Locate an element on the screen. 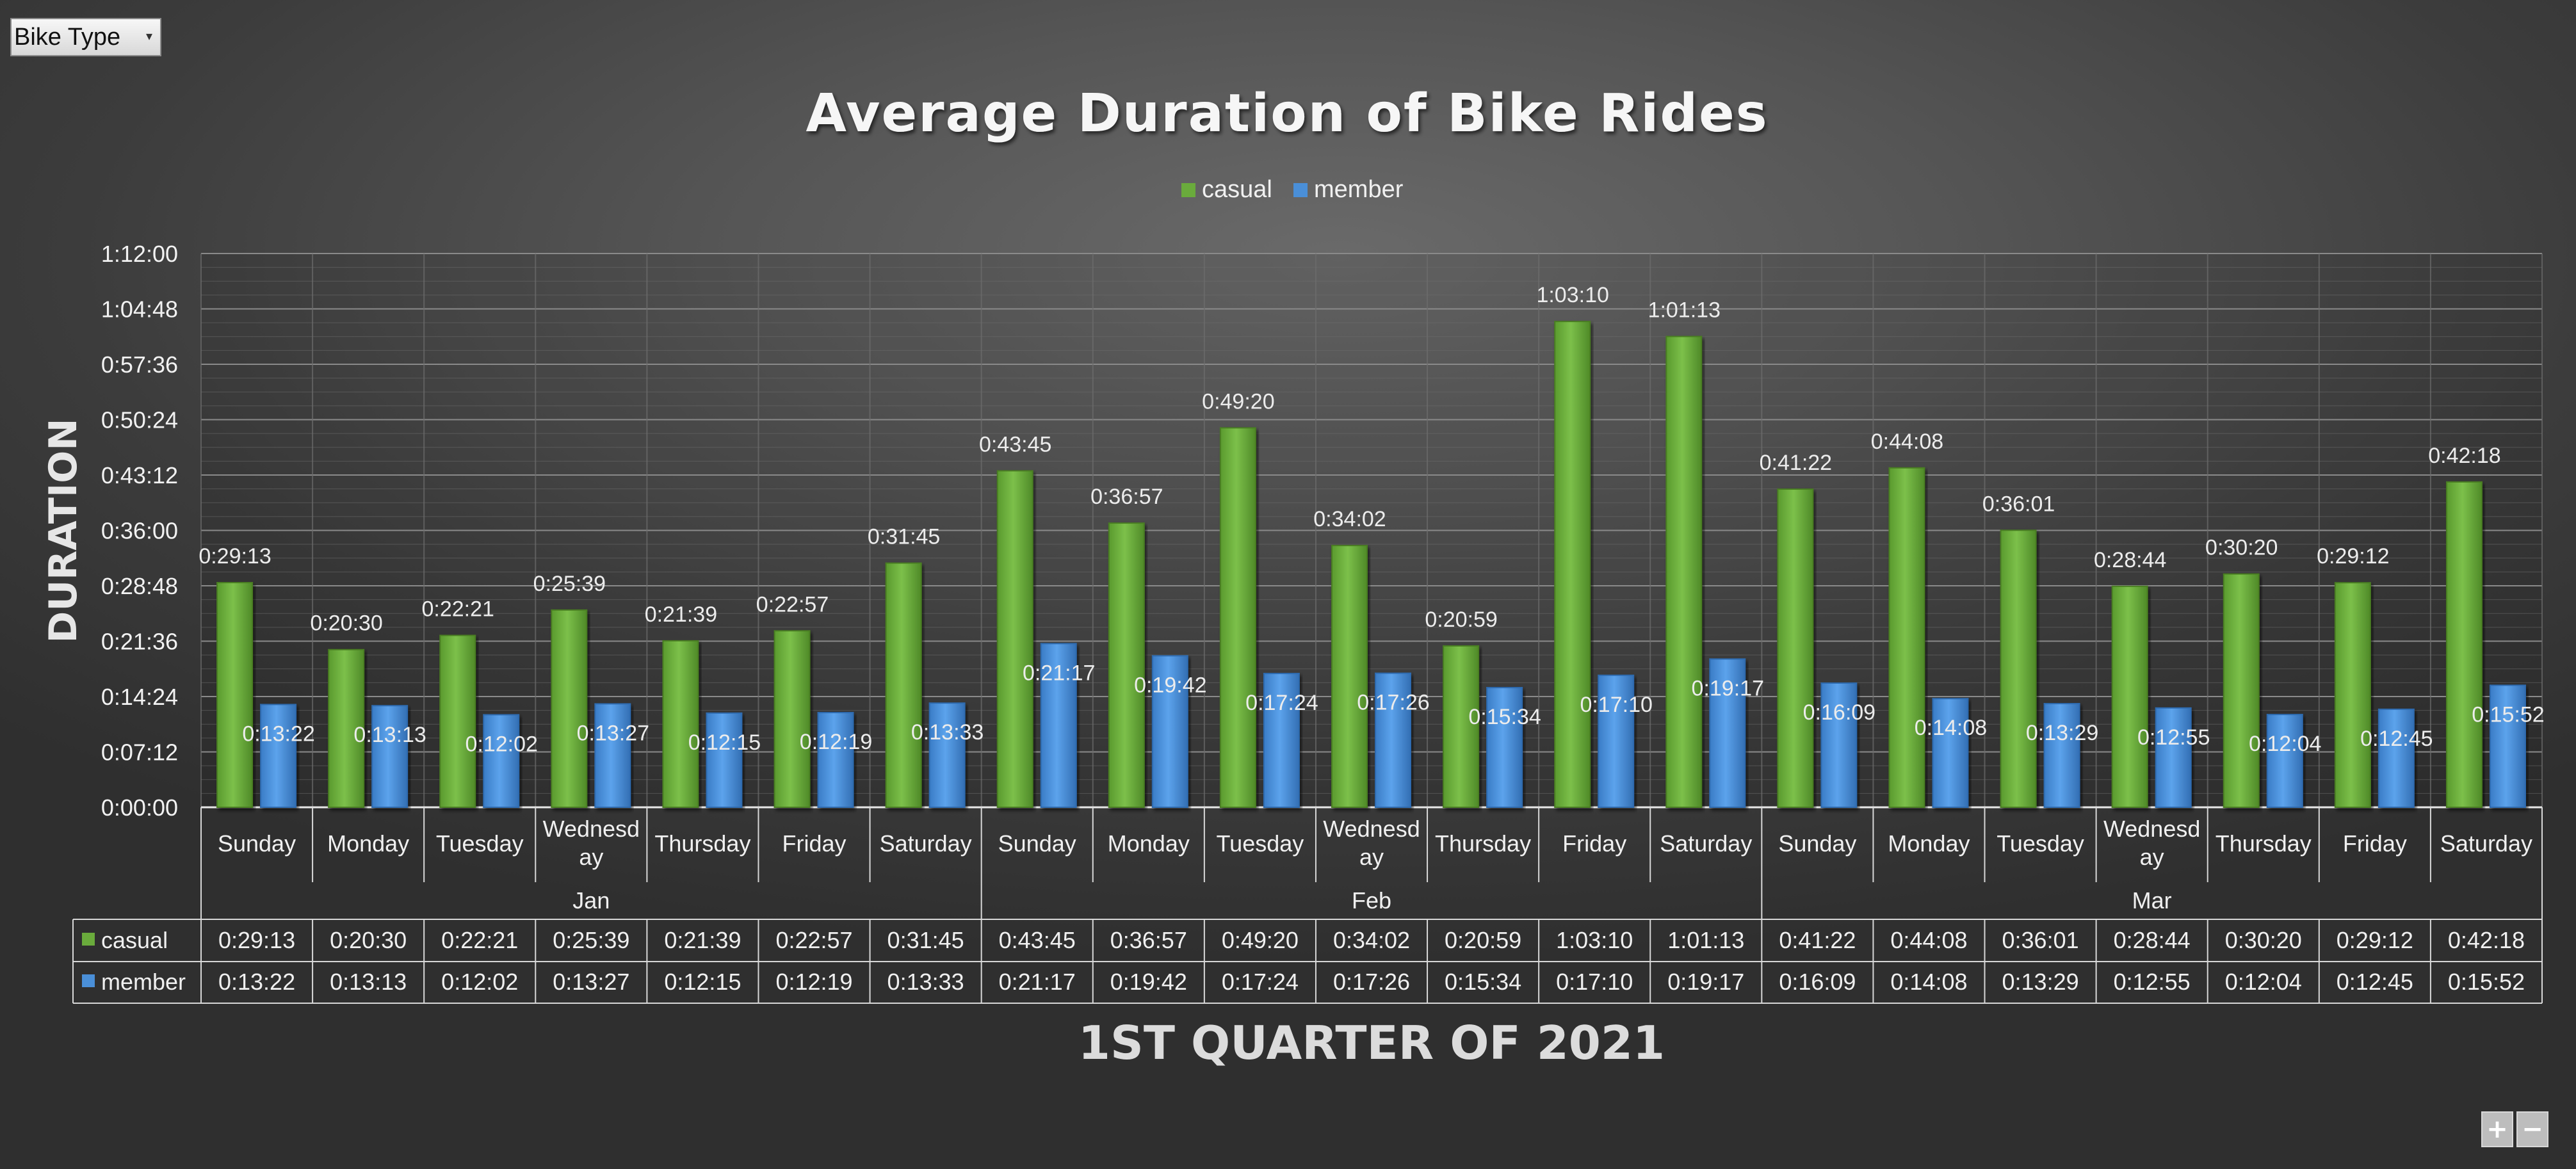 Image resolution: width=2576 pixels, height=1169 pixels. table-series-label: casual is located at coordinates (134, 940).